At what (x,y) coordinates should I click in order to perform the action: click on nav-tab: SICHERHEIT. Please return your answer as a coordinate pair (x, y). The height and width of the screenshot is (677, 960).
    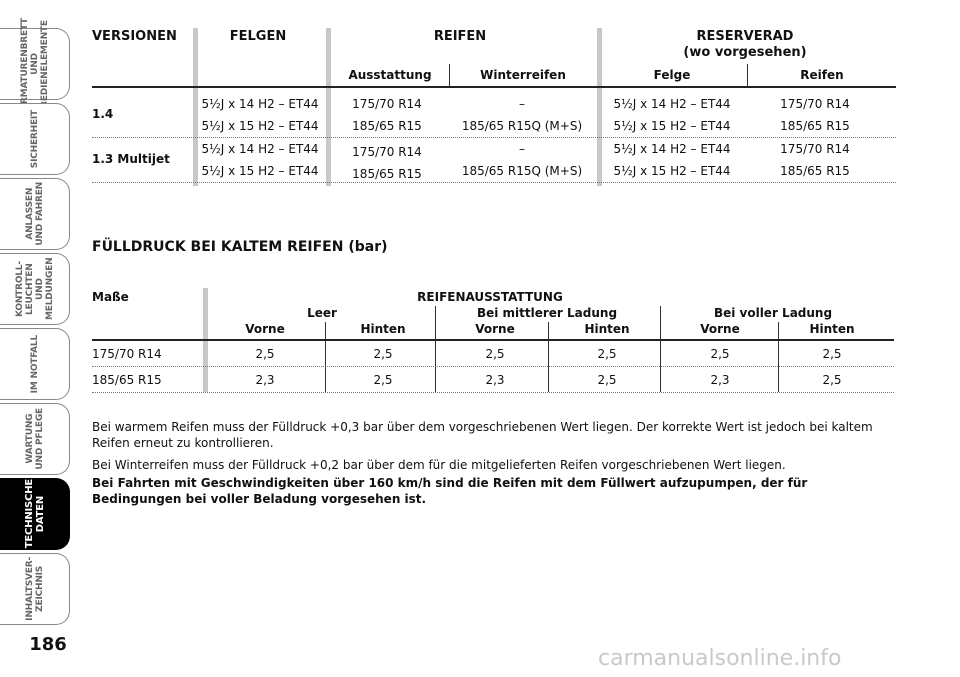
    Looking at the image, I should click on (35, 139).